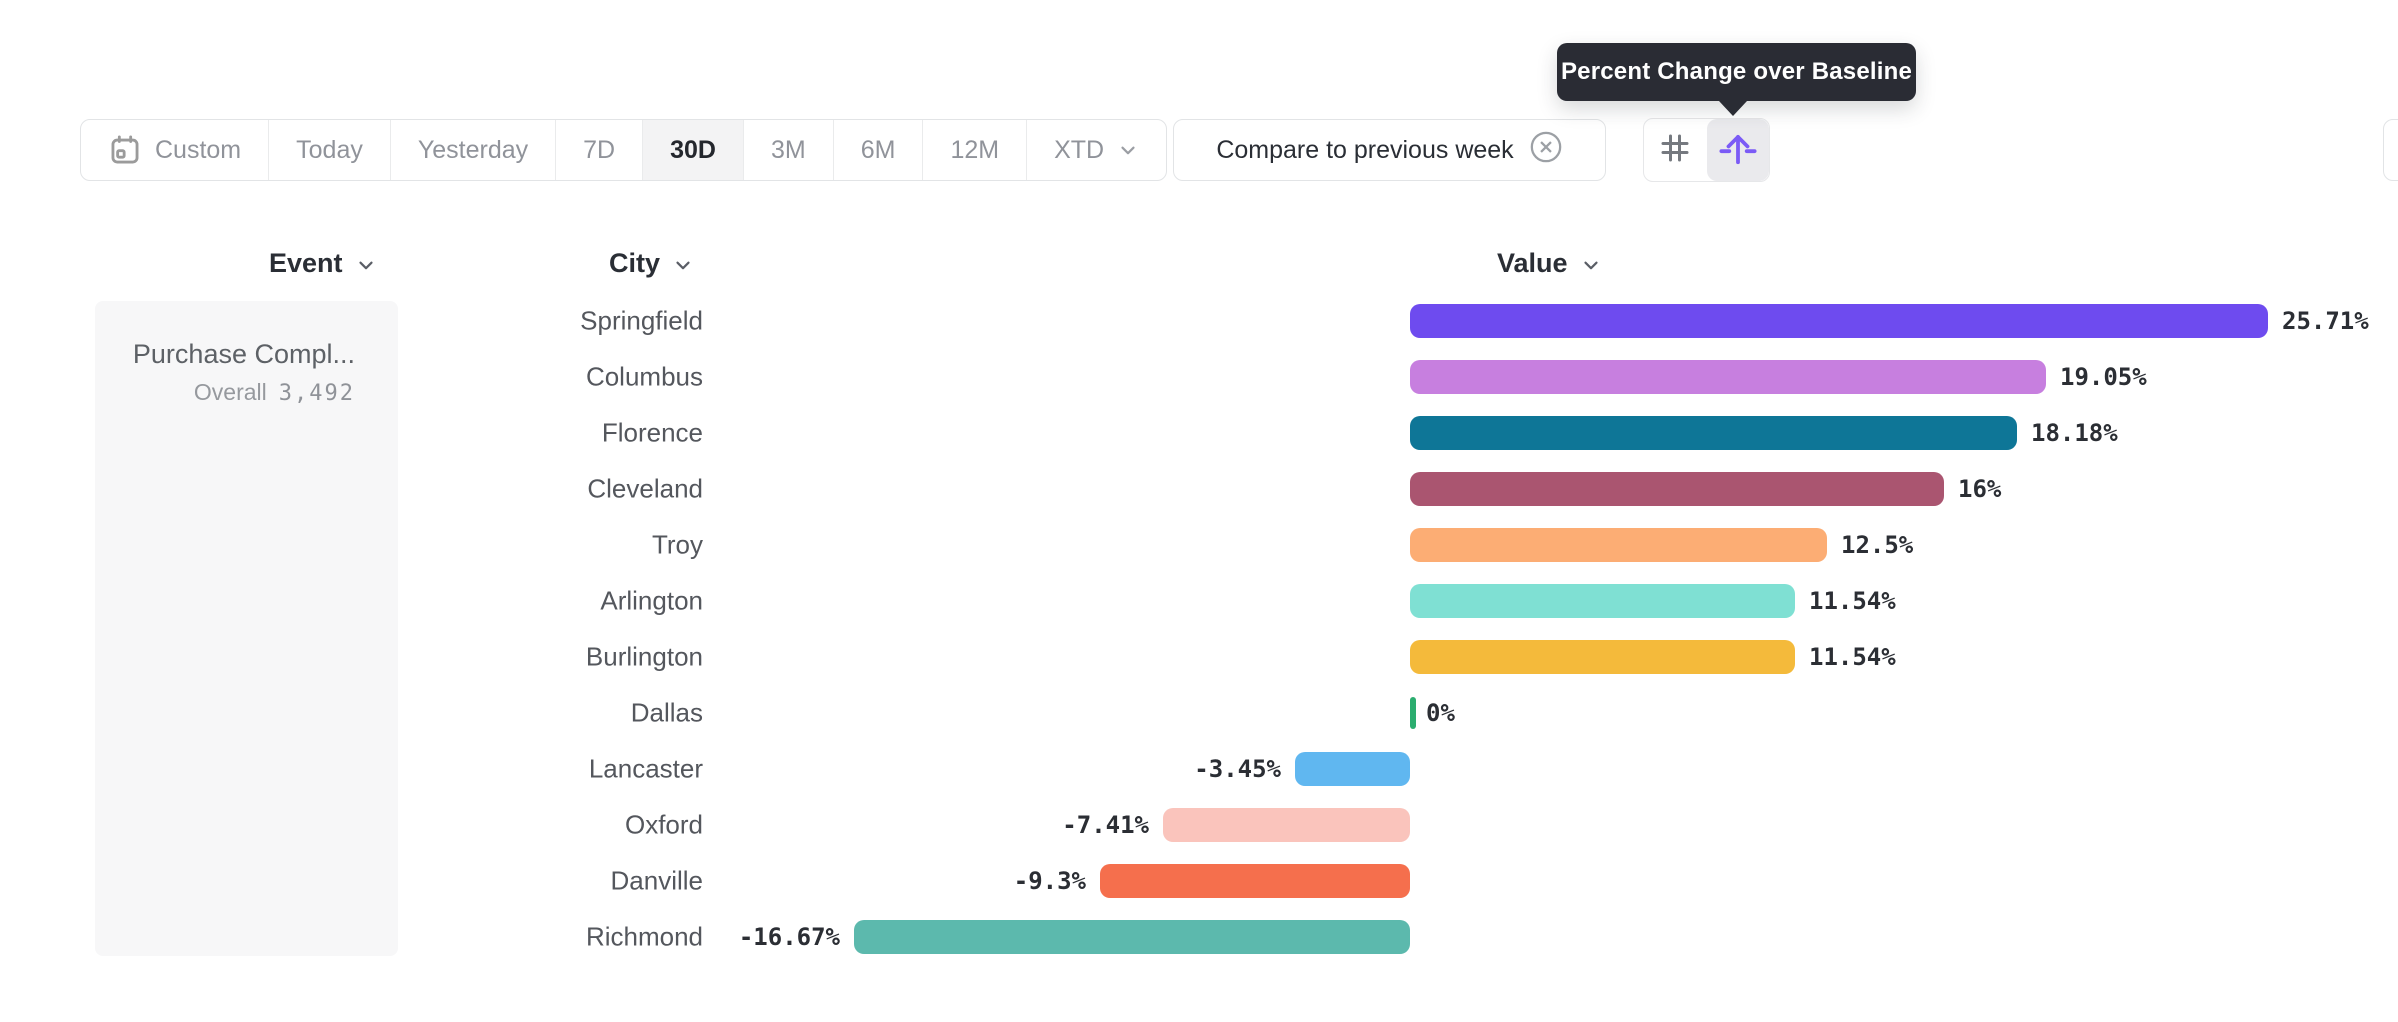 This screenshot has height=1022, width=2398. Describe the element at coordinates (644, 376) in the screenshot. I see `city-label: Columbus` at that location.